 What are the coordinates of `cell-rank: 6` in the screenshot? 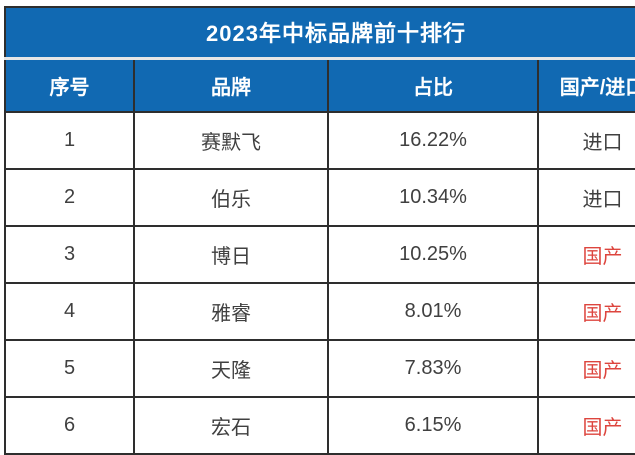 It's located at (69, 425).